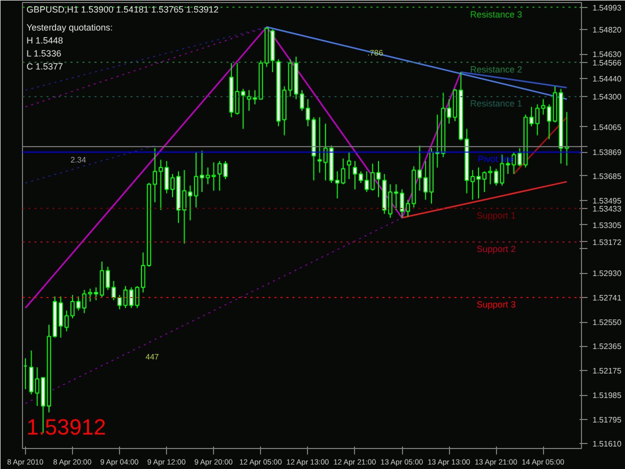 The image size is (625, 469). Describe the element at coordinates (607, 323) in the screenshot. I see `y-tick-label: 1.52550` at that location.